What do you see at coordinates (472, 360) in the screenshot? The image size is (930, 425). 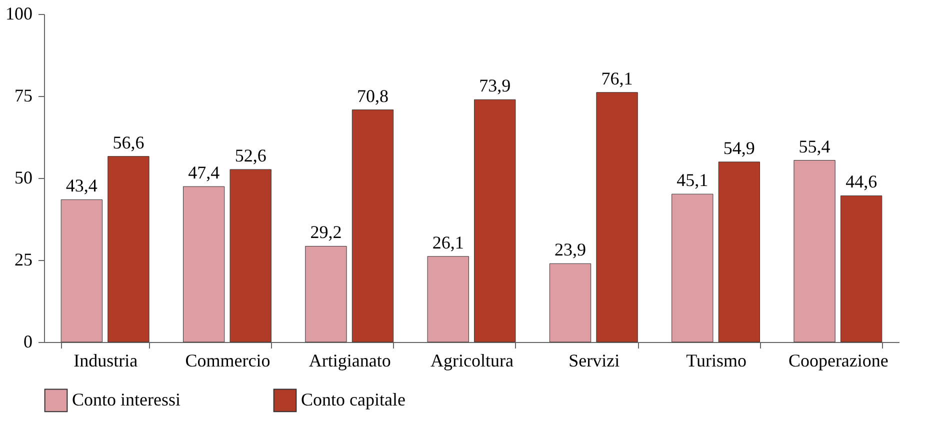 I see `x-tick-label: Agricoltura` at bounding box center [472, 360].